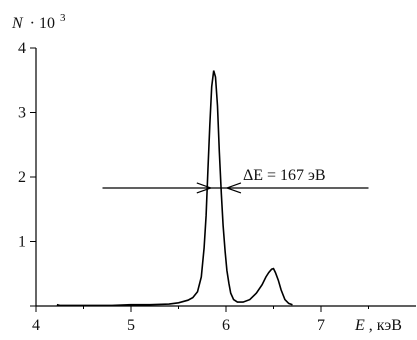  Describe the element at coordinates (233, 188) in the screenshot. I see `fwhm-arrow-right` at that location.